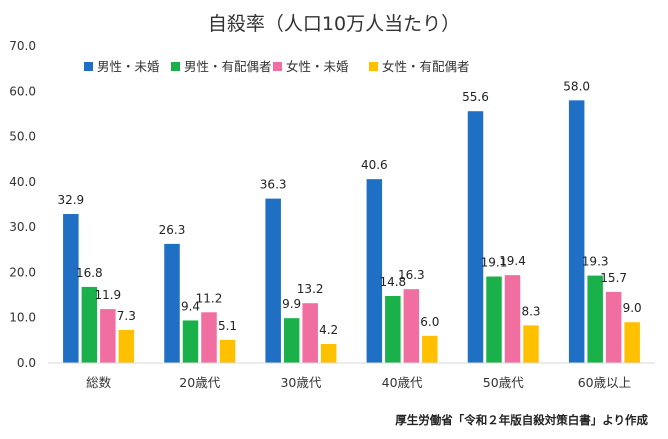 The height and width of the screenshot is (439, 668). What do you see at coordinates (209, 298) in the screenshot?
I see `data-label: 11.2` at bounding box center [209, 298].